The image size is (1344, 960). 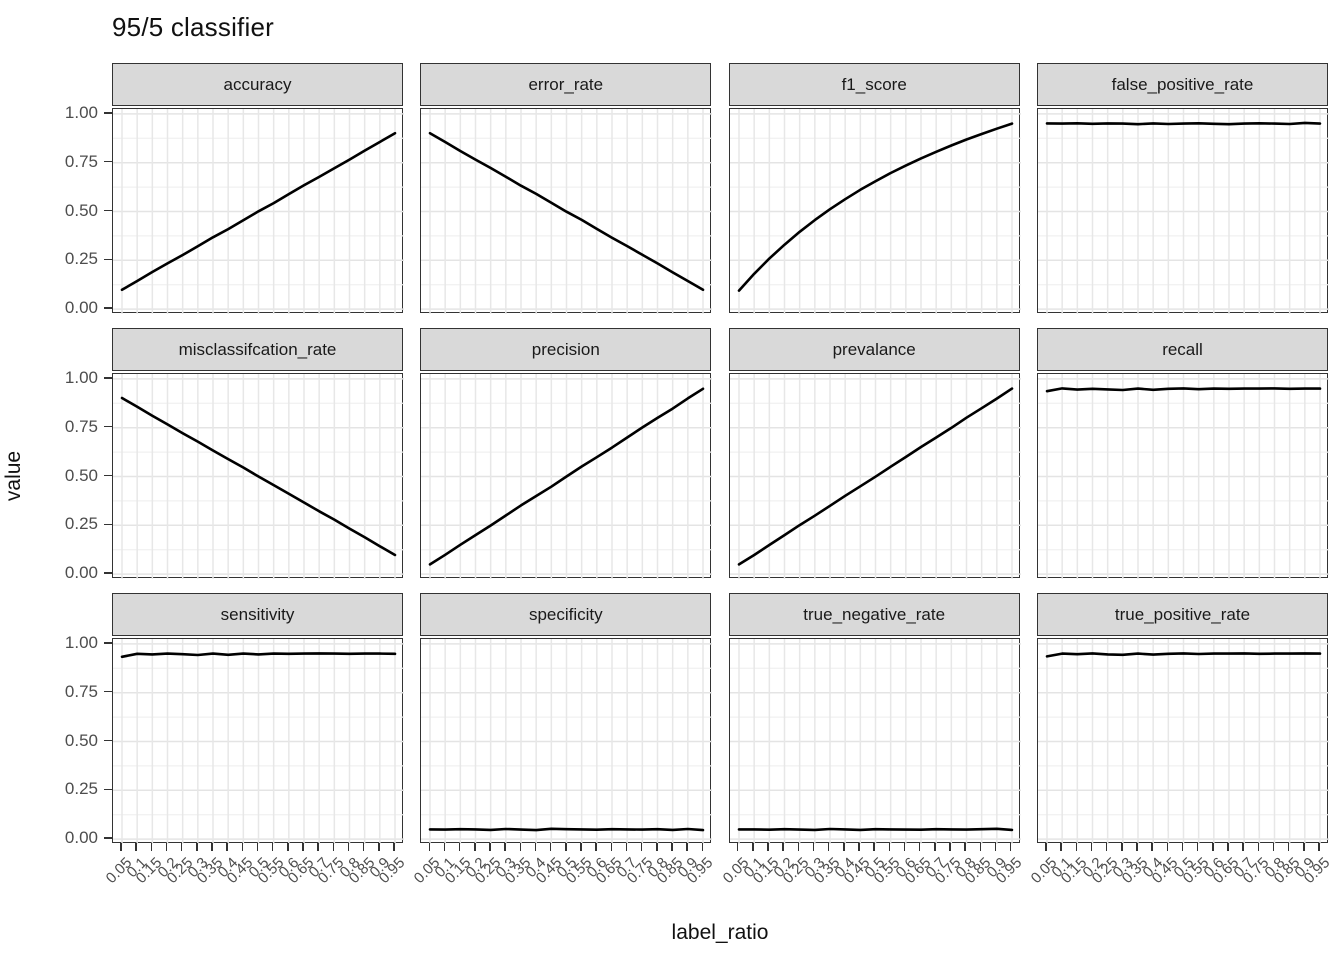 I want to click on facet-panel-true_negative_rate, so click(x=874, y=741).